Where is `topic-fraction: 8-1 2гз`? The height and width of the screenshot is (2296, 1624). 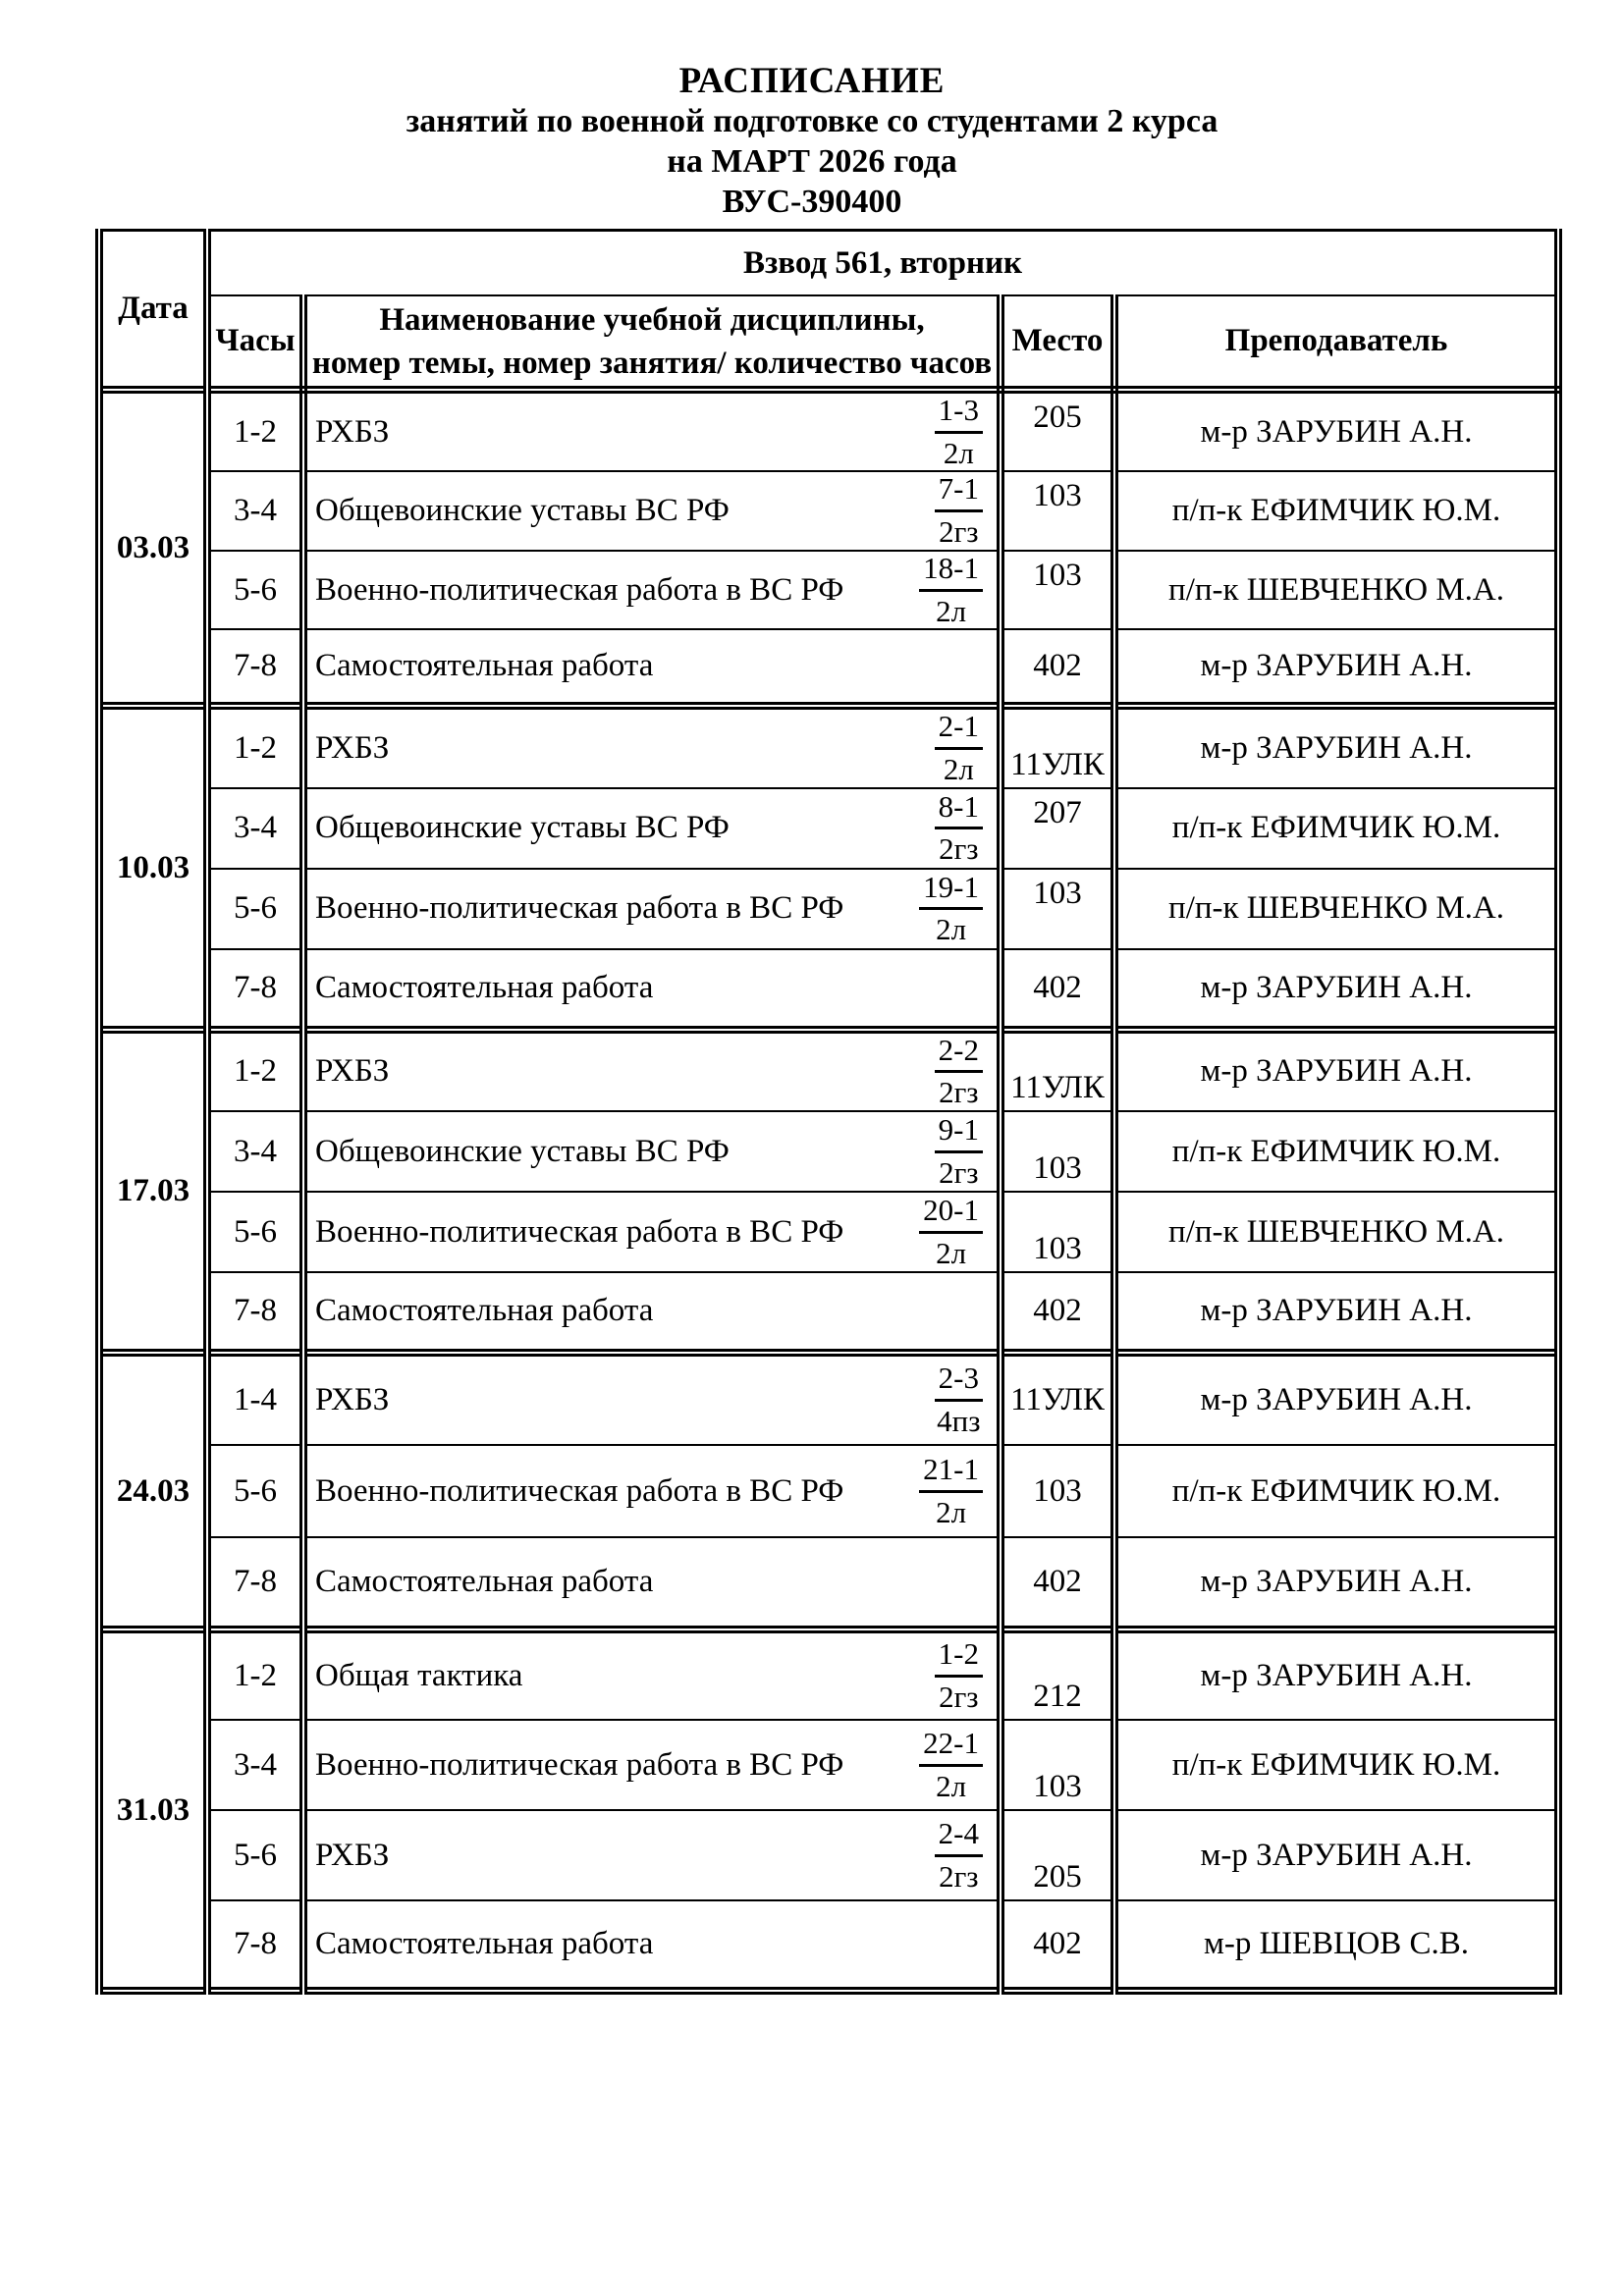 topic-fraction: 8-1 2гз is located at coordinates (958, 828).